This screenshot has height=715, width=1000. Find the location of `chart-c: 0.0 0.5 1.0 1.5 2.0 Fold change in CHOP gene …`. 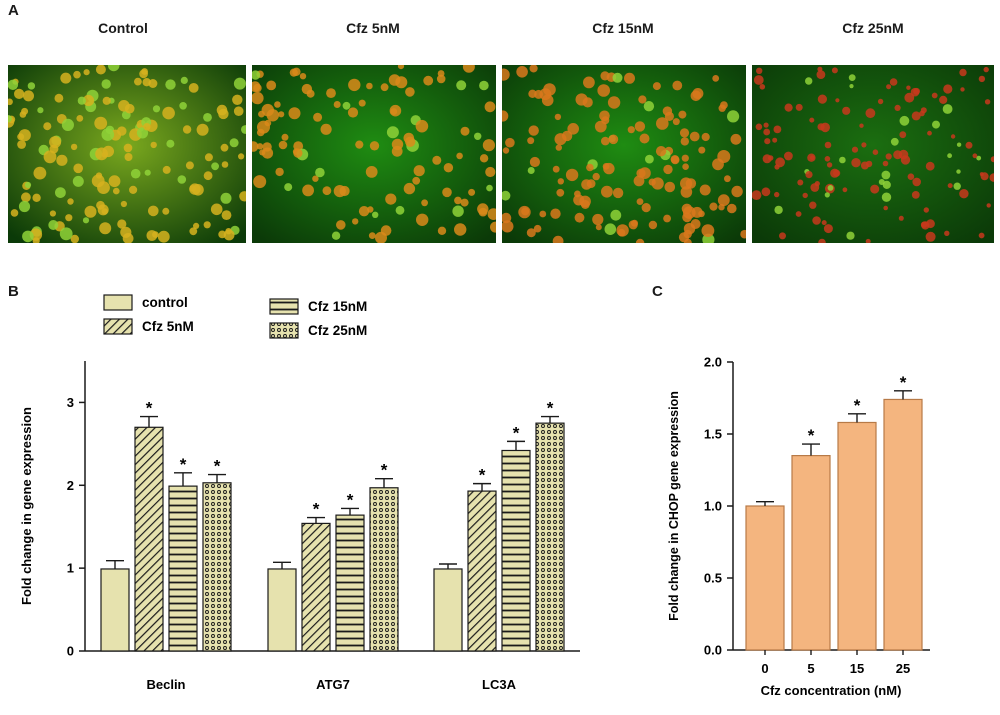

chart-c: 0.0 0.5 1.0 1.5 2.0 Fold change in CHOP gene … is located at coordinates (798, 526).